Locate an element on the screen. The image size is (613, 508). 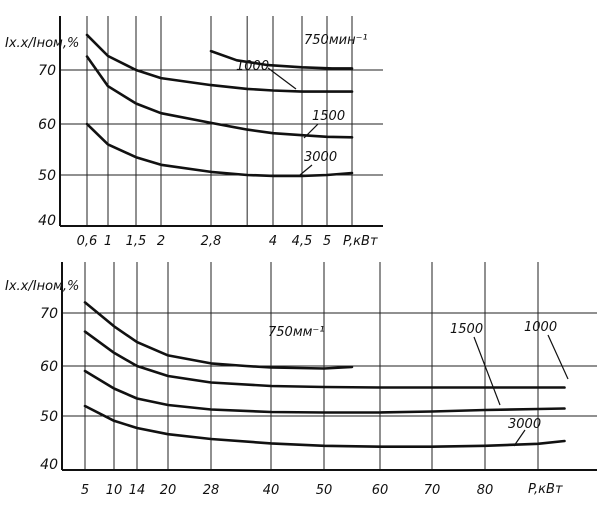
bottom-series-label-3000: 3000 is located at coordinates (524, 424).